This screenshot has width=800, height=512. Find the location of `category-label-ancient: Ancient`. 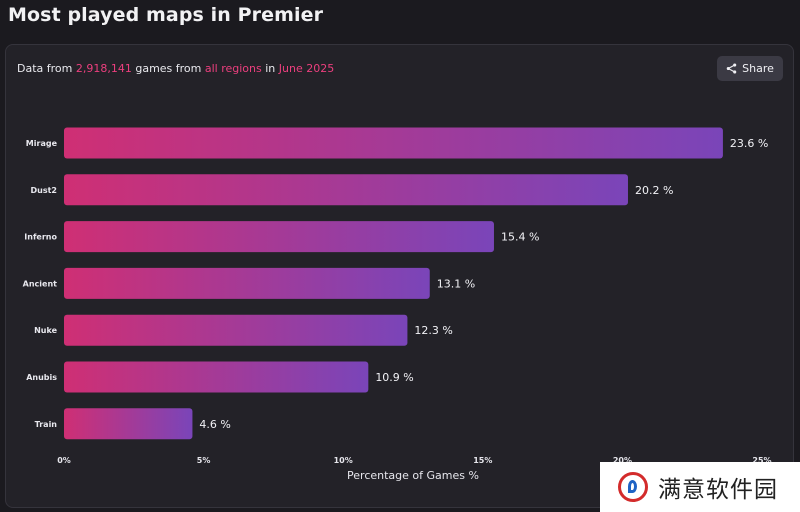

category-label-ancient: Ancient is located at coordinates (40, 283).